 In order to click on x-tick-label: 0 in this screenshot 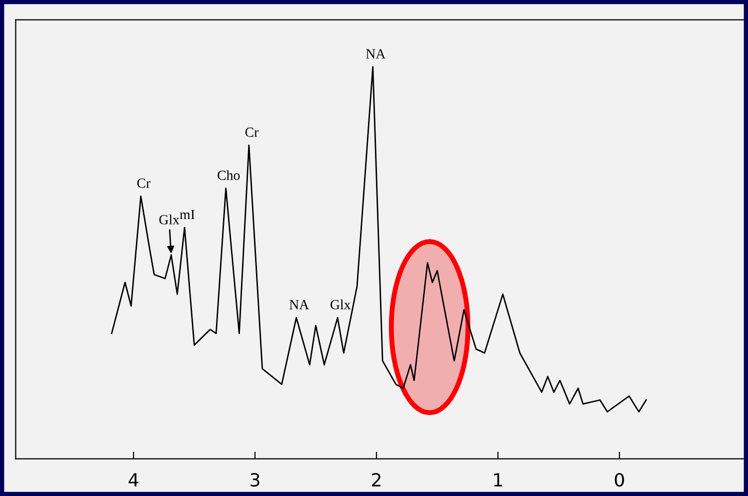, I will do `click(619, 480)`.